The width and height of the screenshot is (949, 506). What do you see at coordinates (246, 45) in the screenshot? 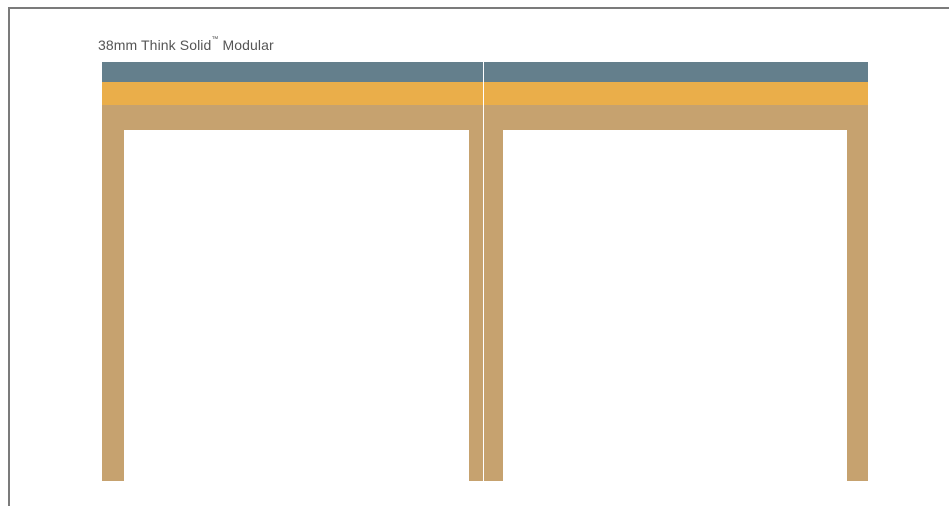
I see `caption-suffix: Modular` at bounding box center [246, 45].